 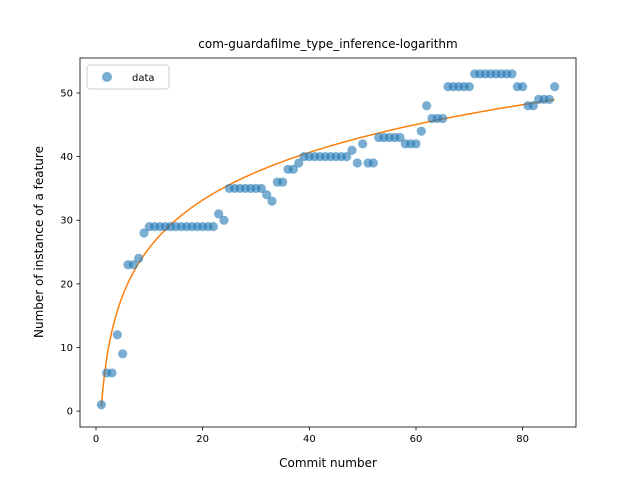 What do you see at coordinates (66, 221) in the screenshot?
I see `y-tick-label: 30` at bounding box center [66, 221].